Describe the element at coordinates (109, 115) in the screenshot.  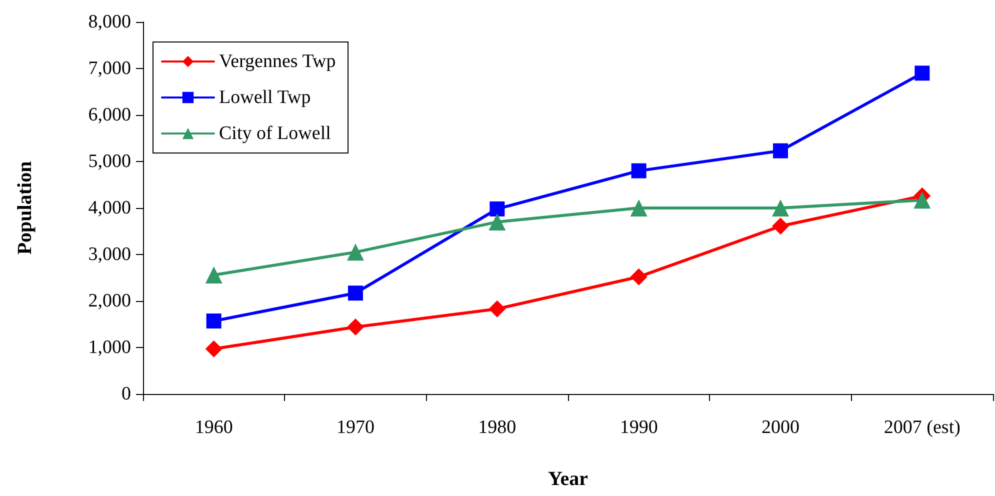
I see `y-tick-label: 6,000` at that location.